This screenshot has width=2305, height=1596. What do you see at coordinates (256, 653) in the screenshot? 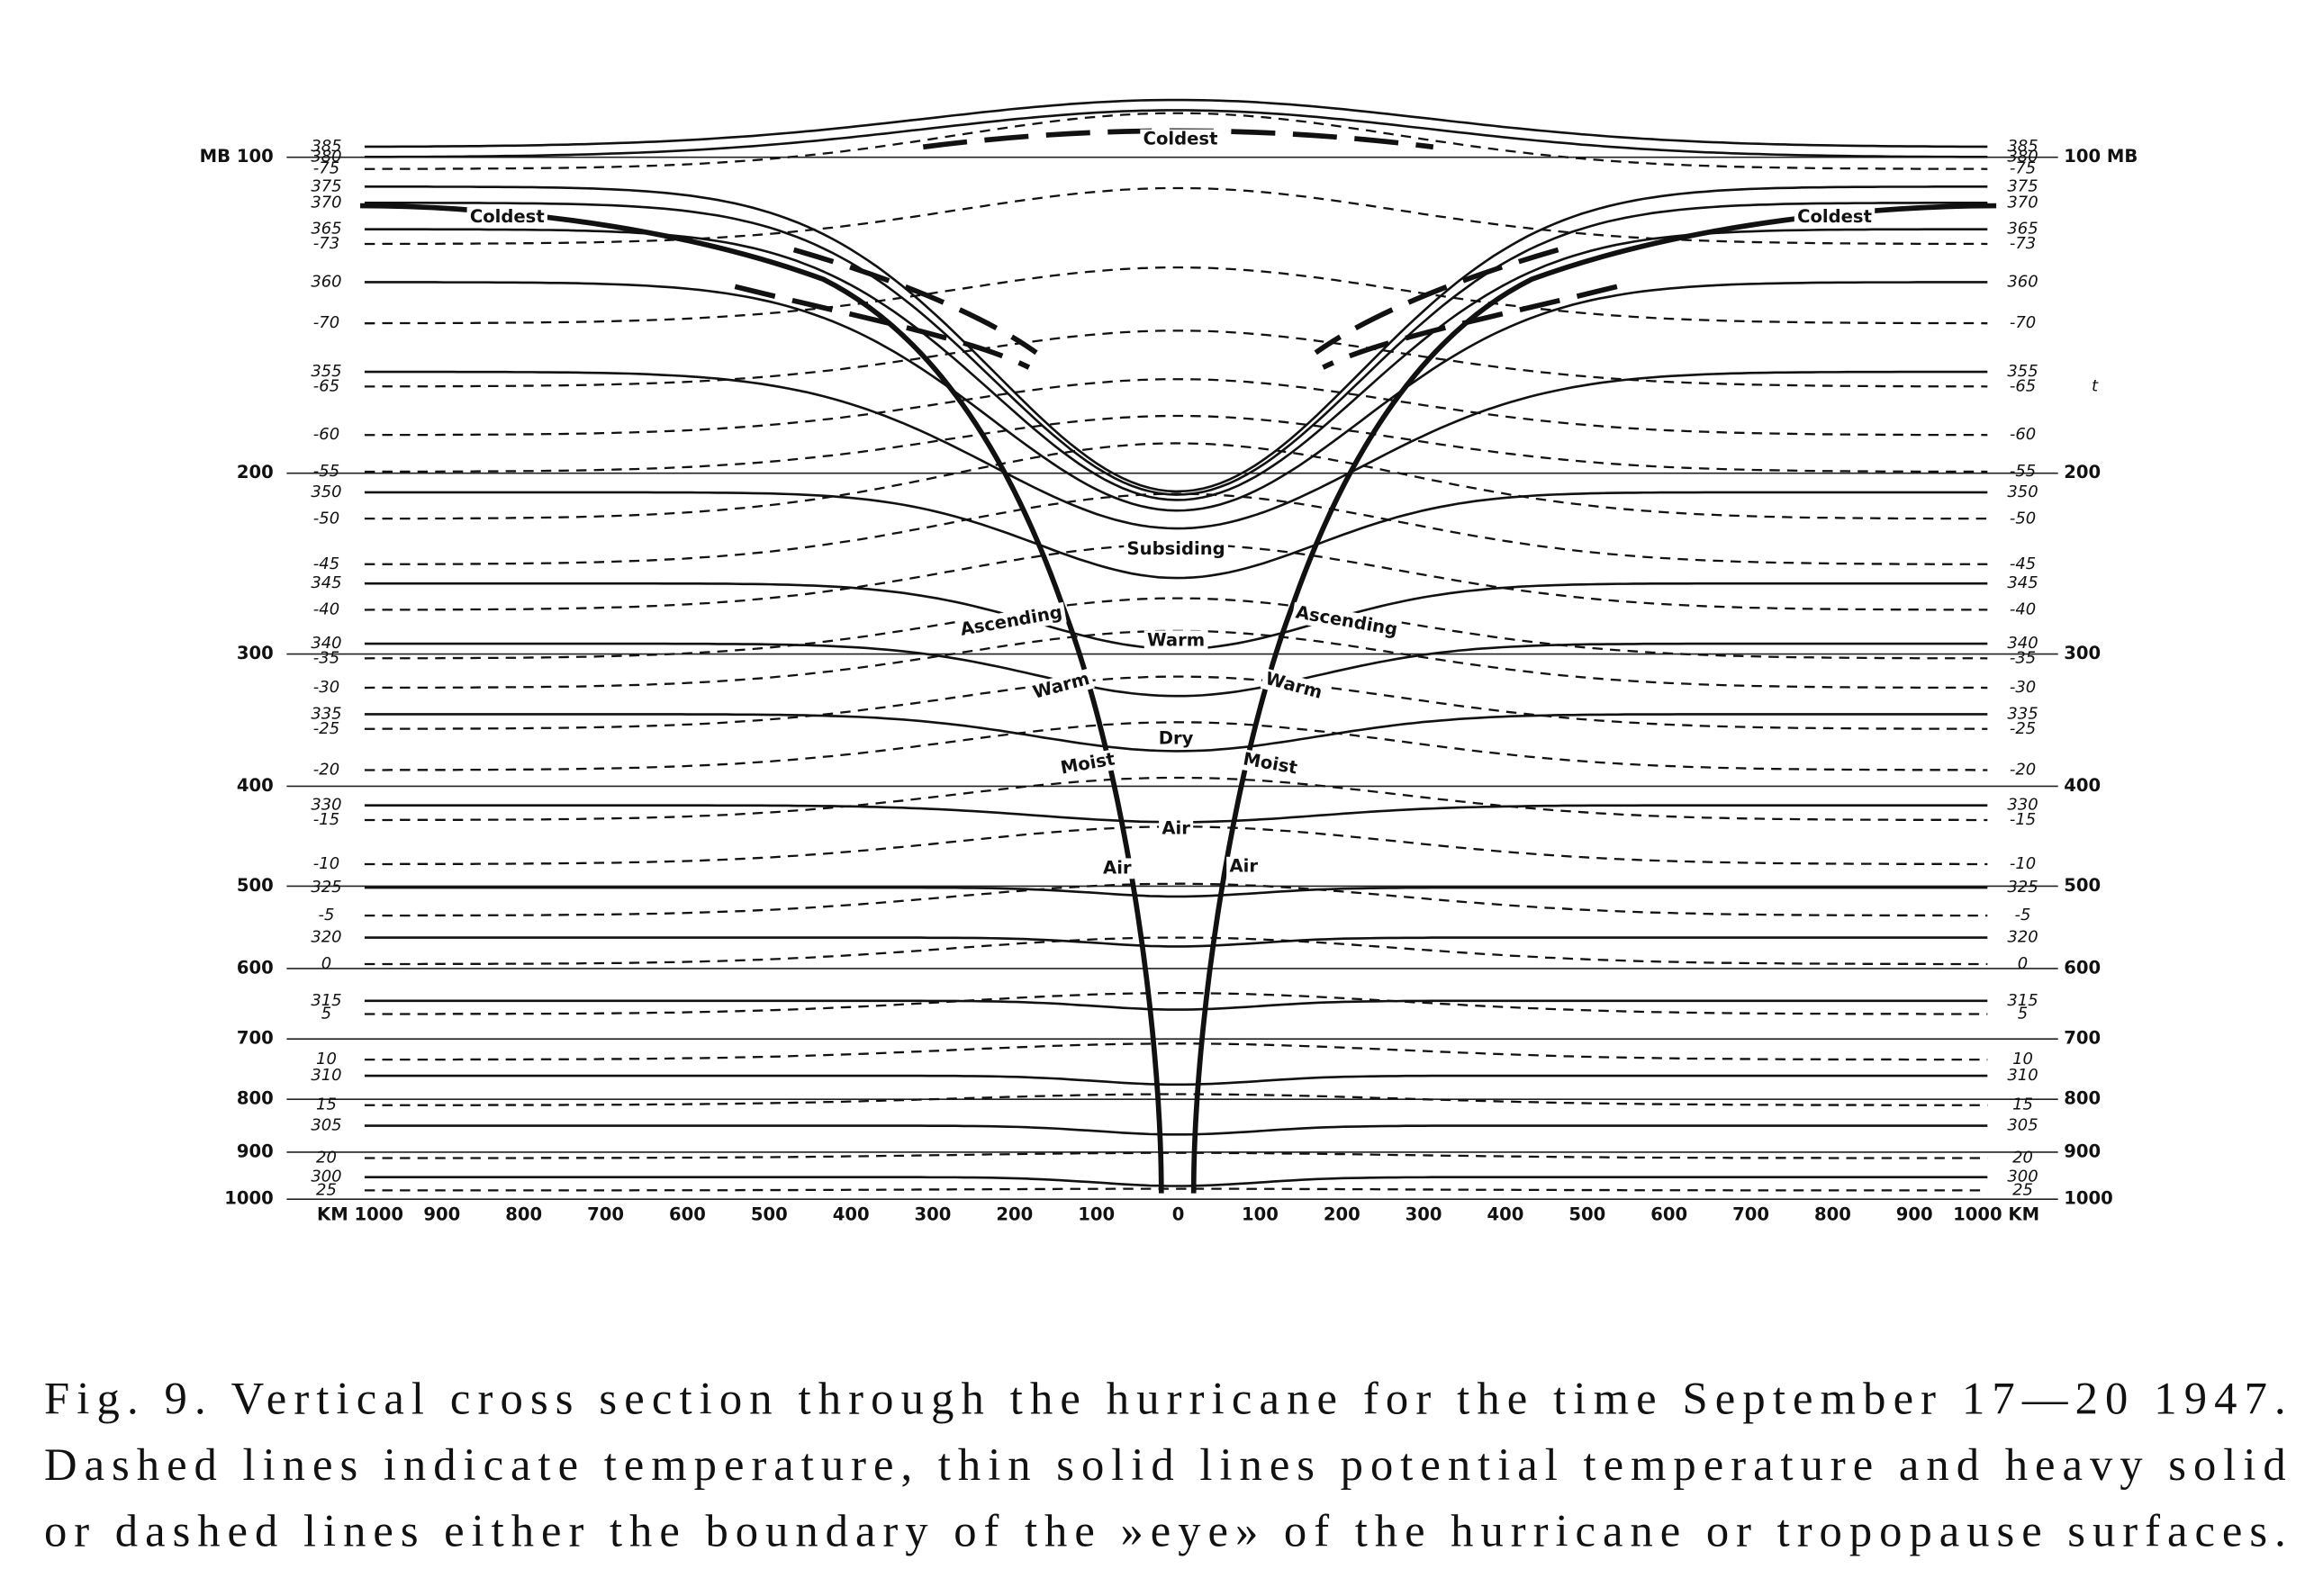
I see `pressure-label: 300` at bounding box center [256, 653].